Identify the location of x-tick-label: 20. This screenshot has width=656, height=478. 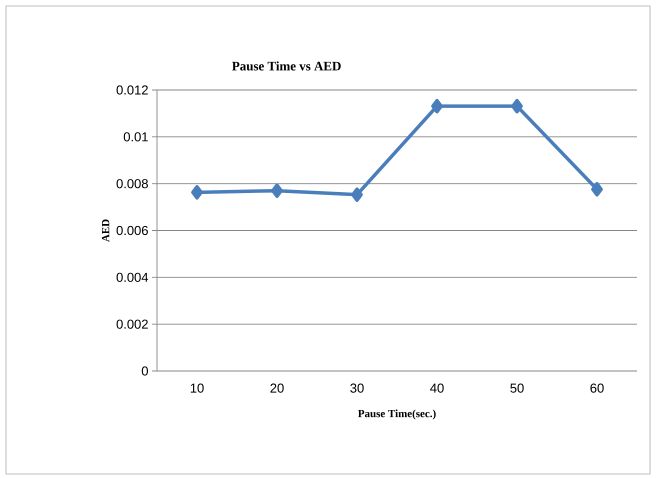
(277, 388).